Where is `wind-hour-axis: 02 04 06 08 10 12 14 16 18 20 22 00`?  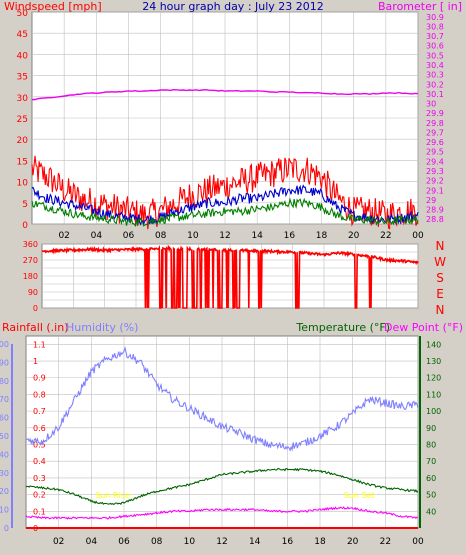
wind-hour-axis: 02 04 06 08 10 12 14 16 18 20 22 00 is located at coordinates (241, 236).